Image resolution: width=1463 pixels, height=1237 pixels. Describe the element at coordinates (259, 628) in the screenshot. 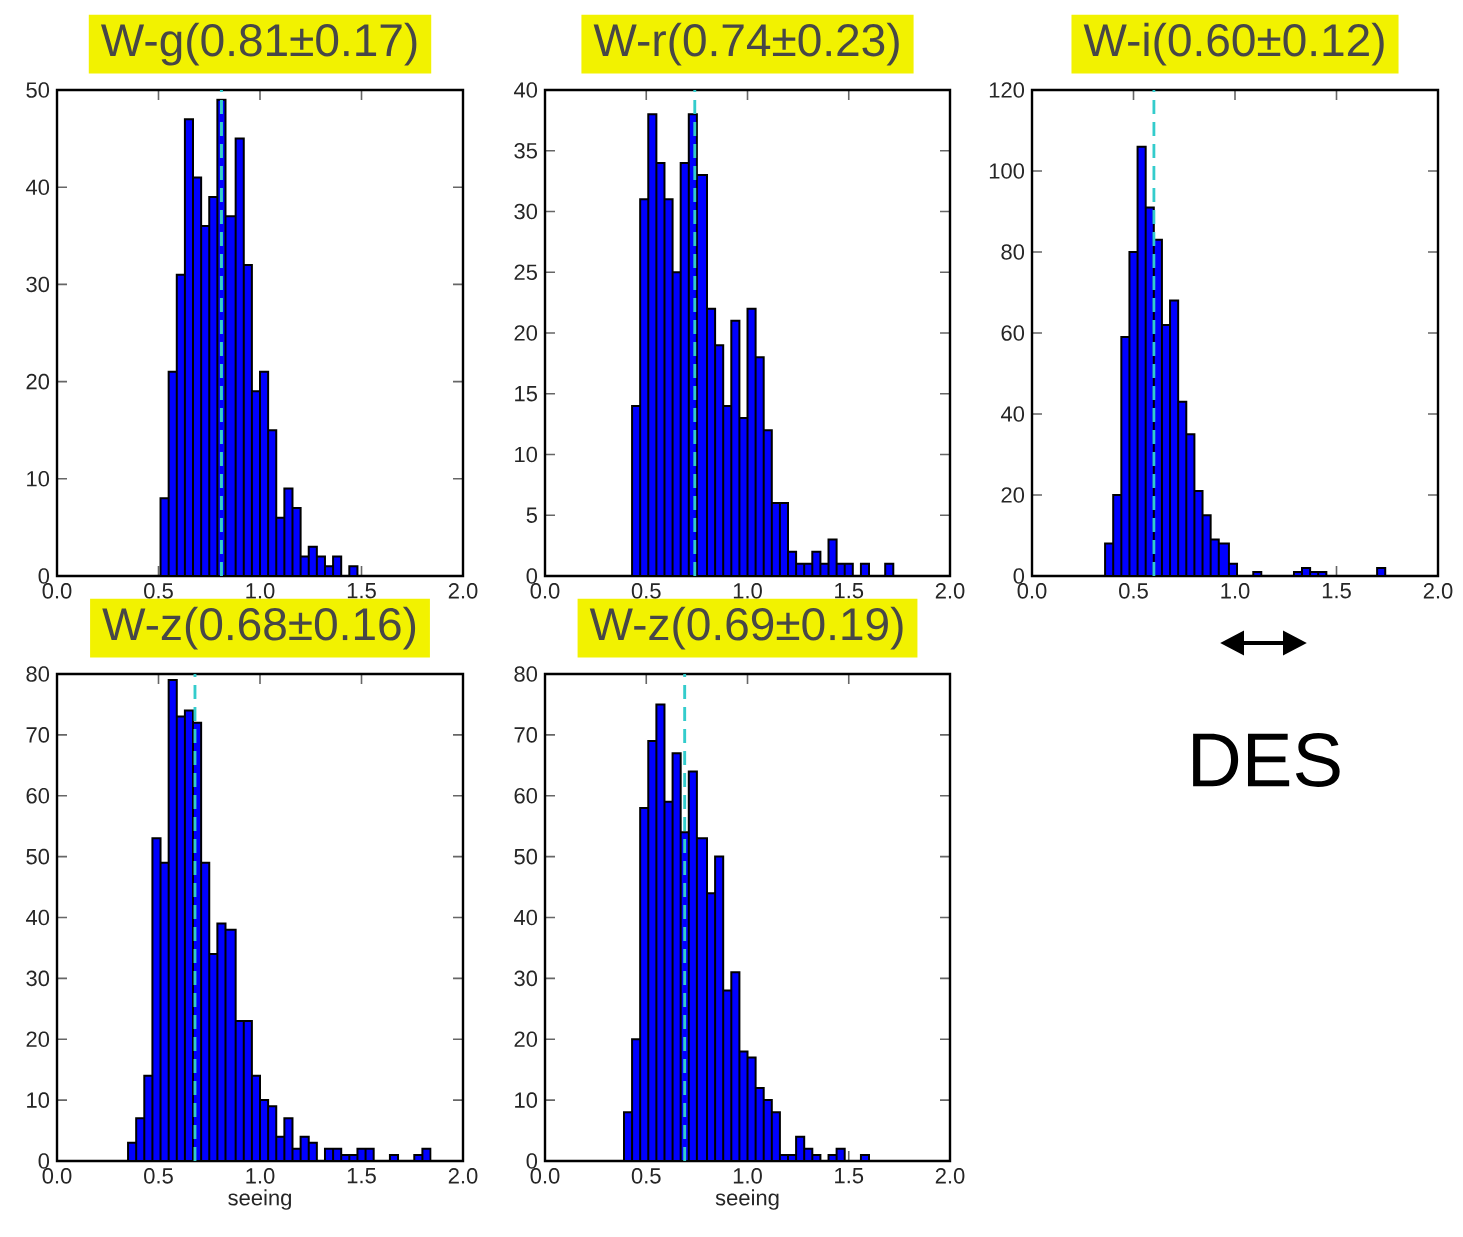

I see `chart-title: W-z(0.68±0.16)` at that location.